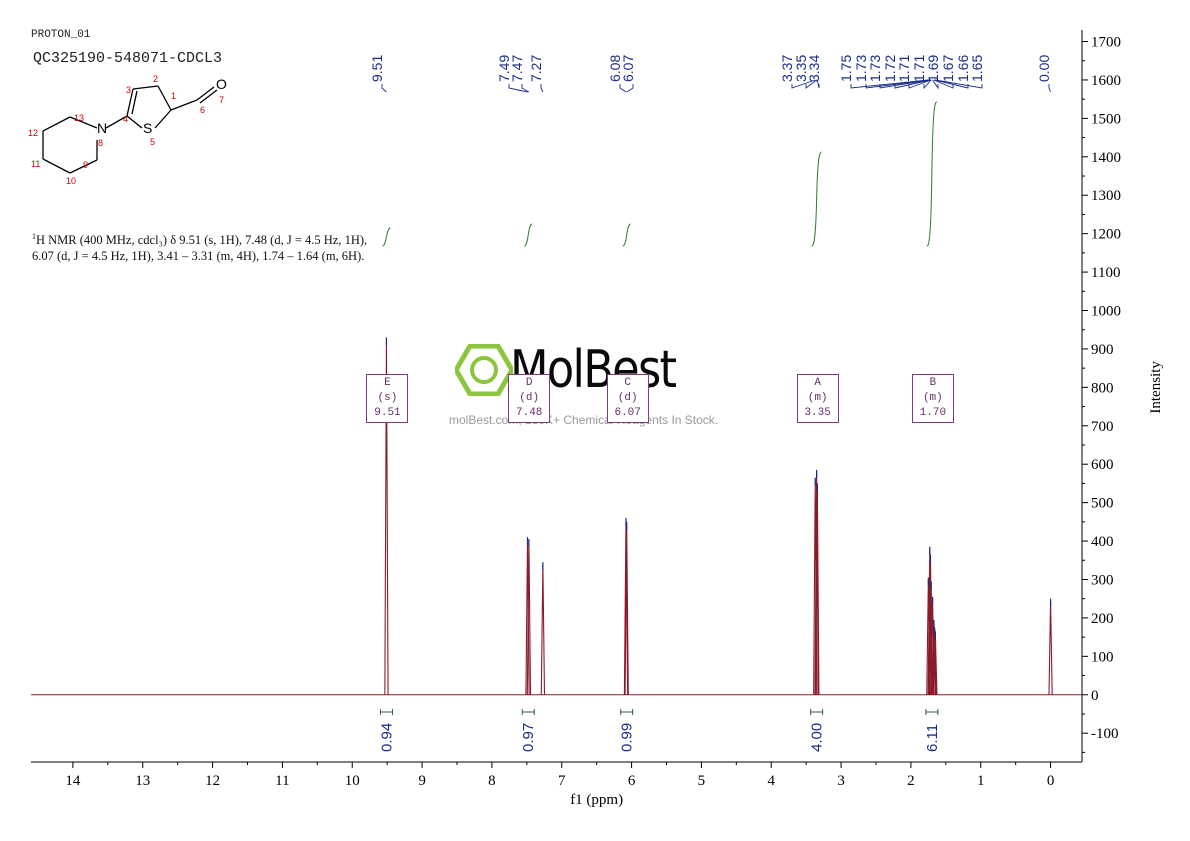  What do you see at coordinates (628, 68) in the screenshot?
I see `peak-label: 6.07` at bounding box center [628, 68].